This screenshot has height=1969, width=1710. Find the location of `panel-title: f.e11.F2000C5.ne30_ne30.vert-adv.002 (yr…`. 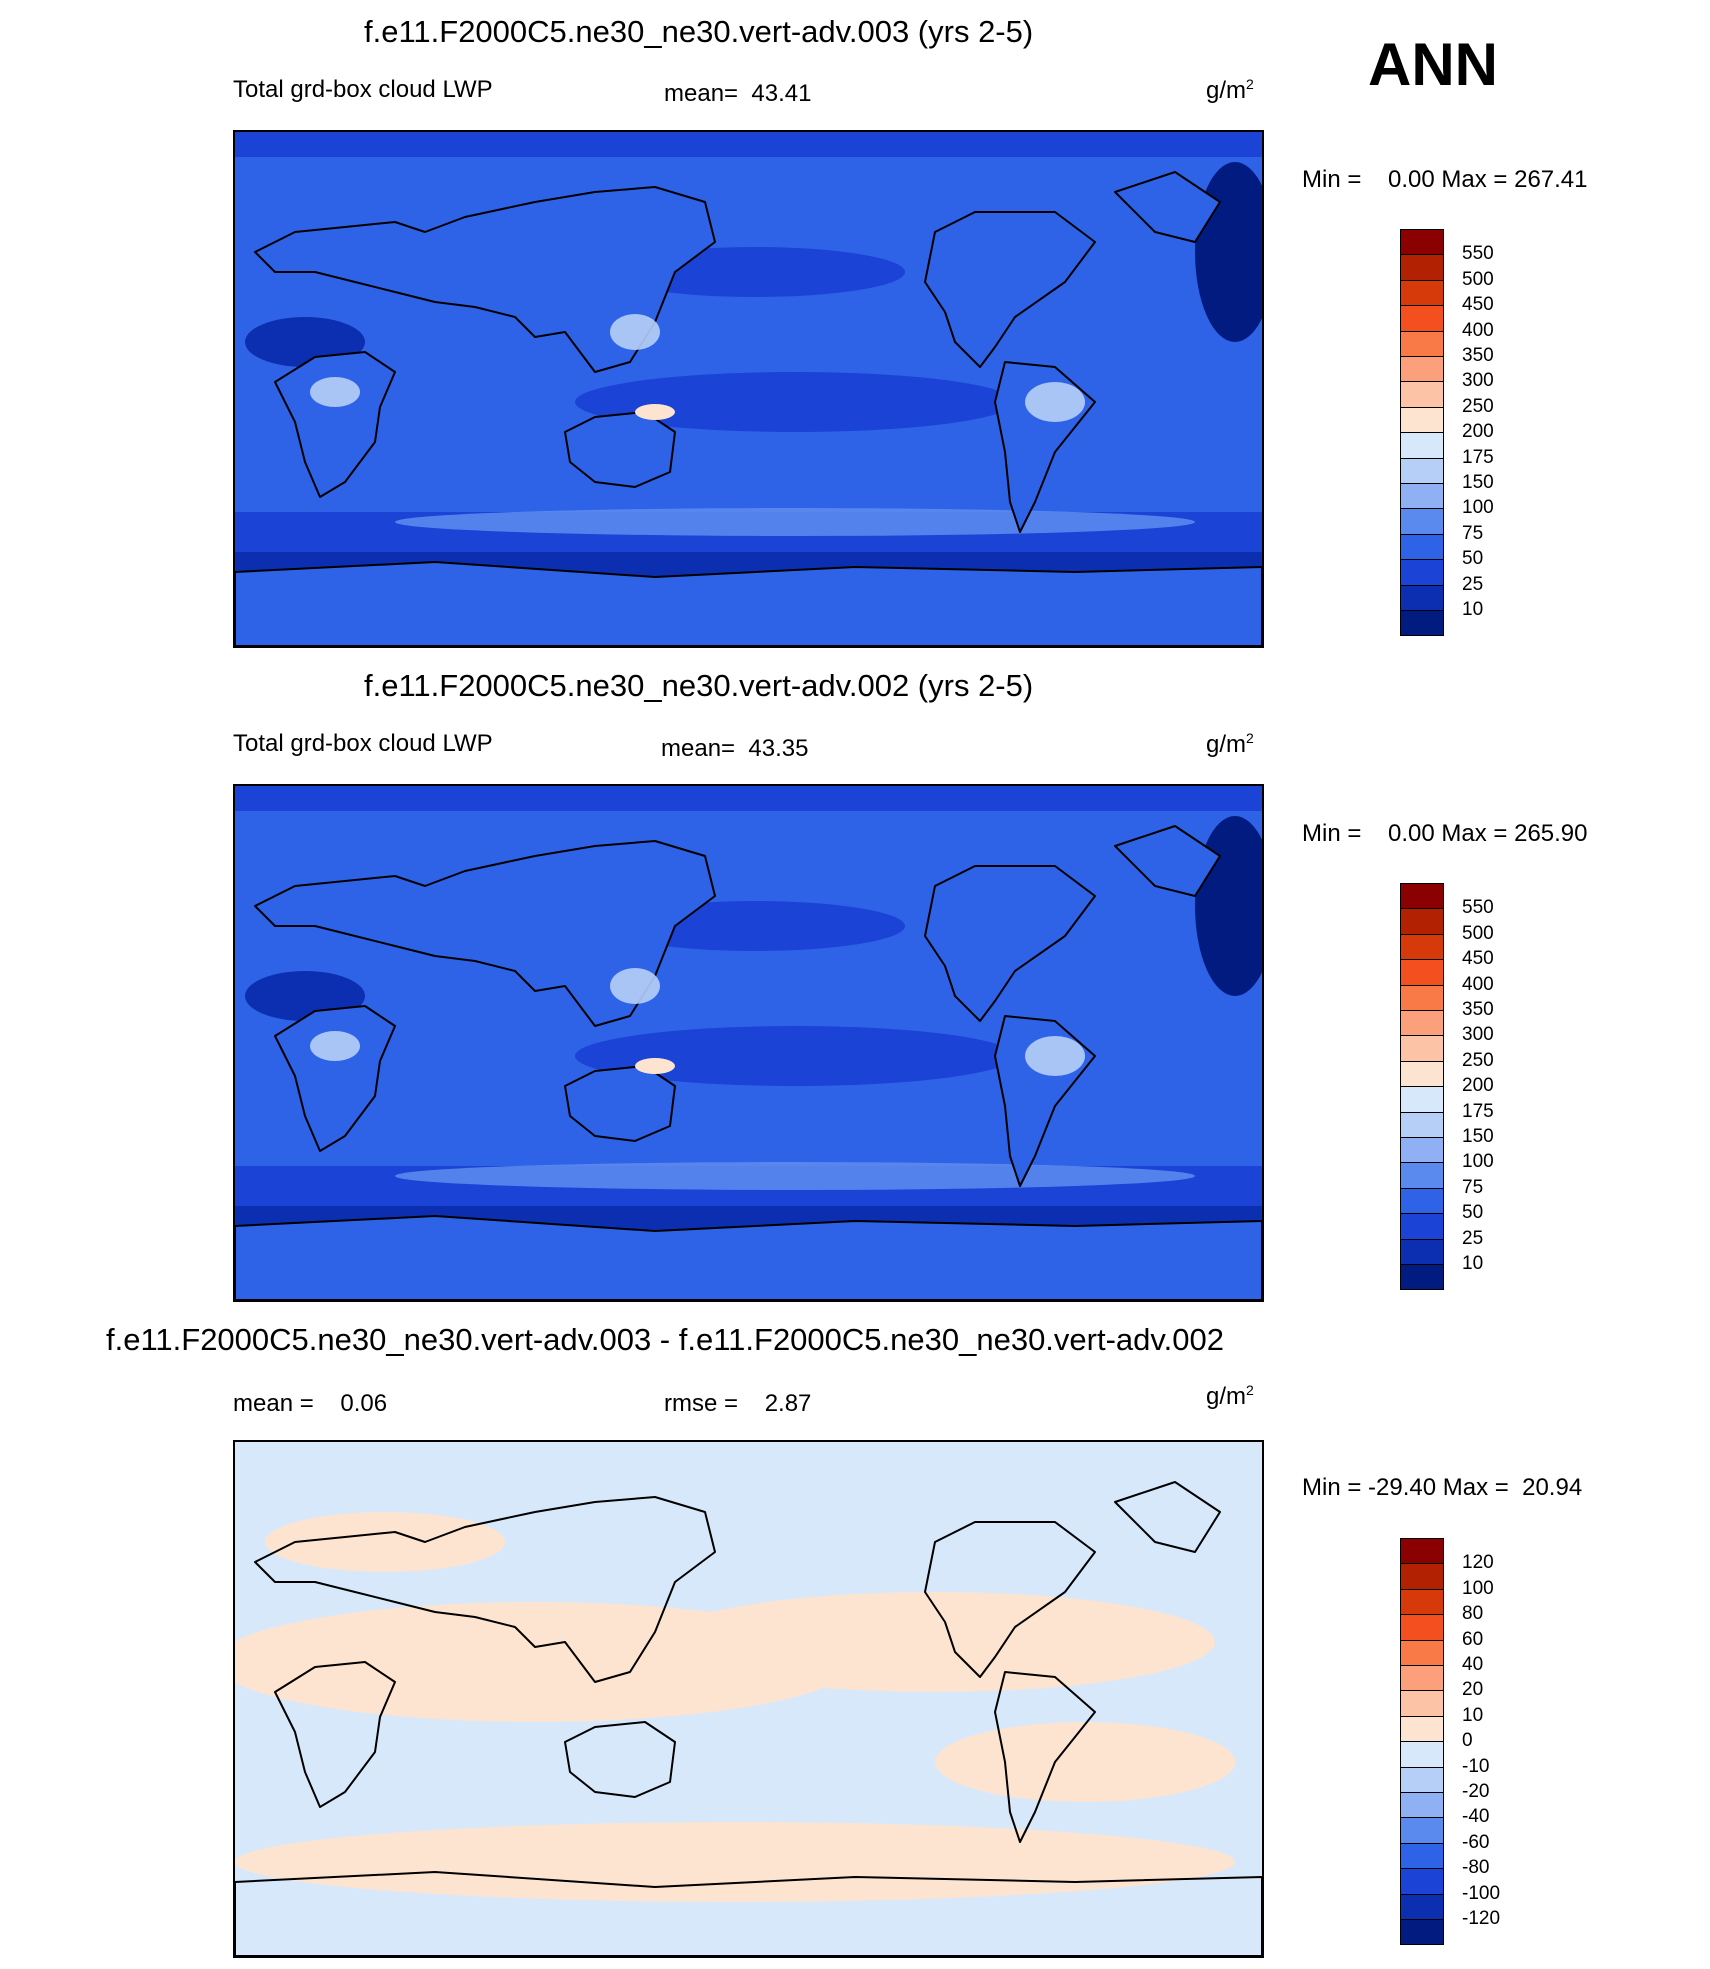

panel-title: f.e11.F2000C5.ne30_ne30.vert-adv.002 (yr… is located at coordinates (699, 685).